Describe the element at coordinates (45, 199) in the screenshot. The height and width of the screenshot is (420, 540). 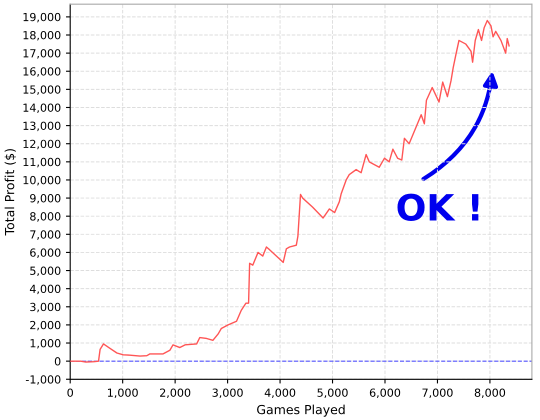
I see `y-tick-label: 9,000` at that location.